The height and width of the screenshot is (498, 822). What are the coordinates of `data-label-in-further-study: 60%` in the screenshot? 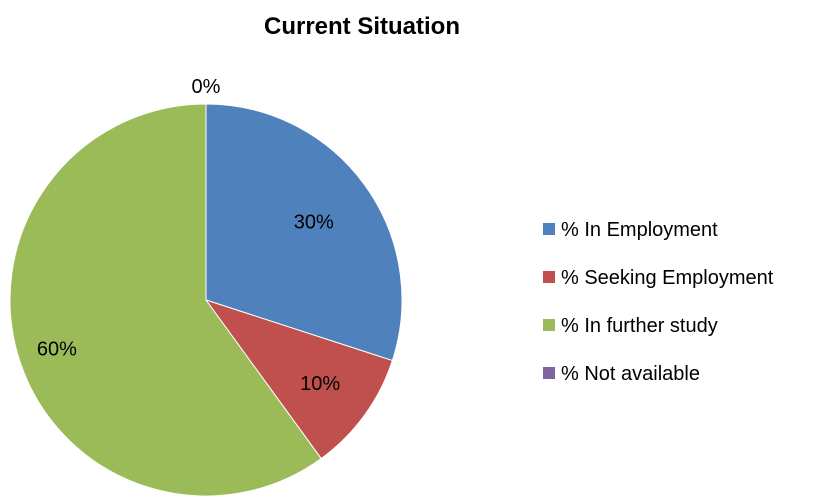 It's located at (57, 350).